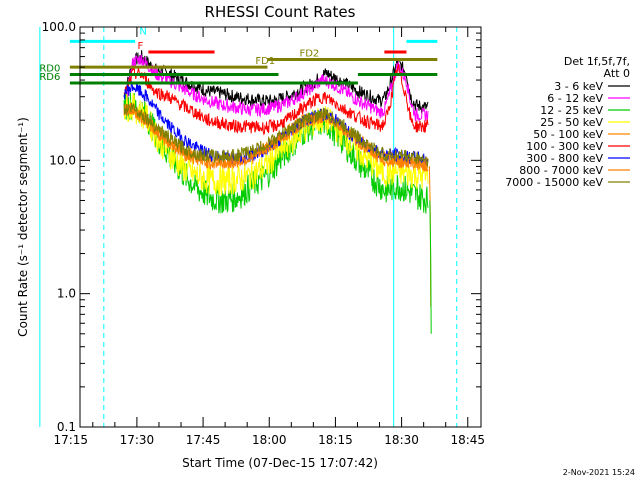 This screenshot has width=640, height=480. Describe the element at coordinates (554, 182) in the screenshot. I see `legend-entry-label: 7000 - 15000 keV` at that location.